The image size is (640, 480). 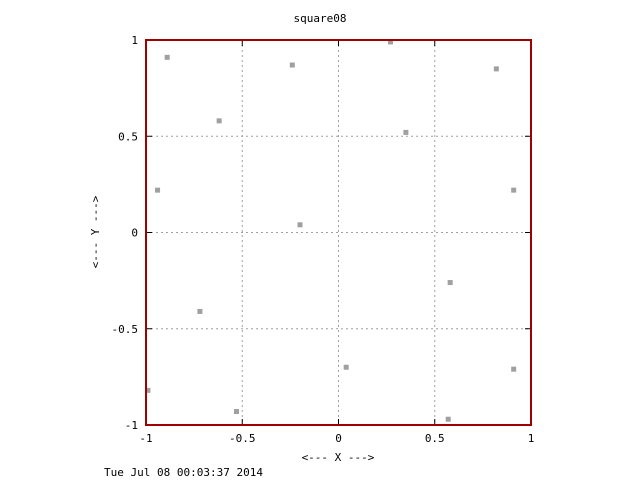 I want to click on chart-title: square08, so click(x=320, y=18).